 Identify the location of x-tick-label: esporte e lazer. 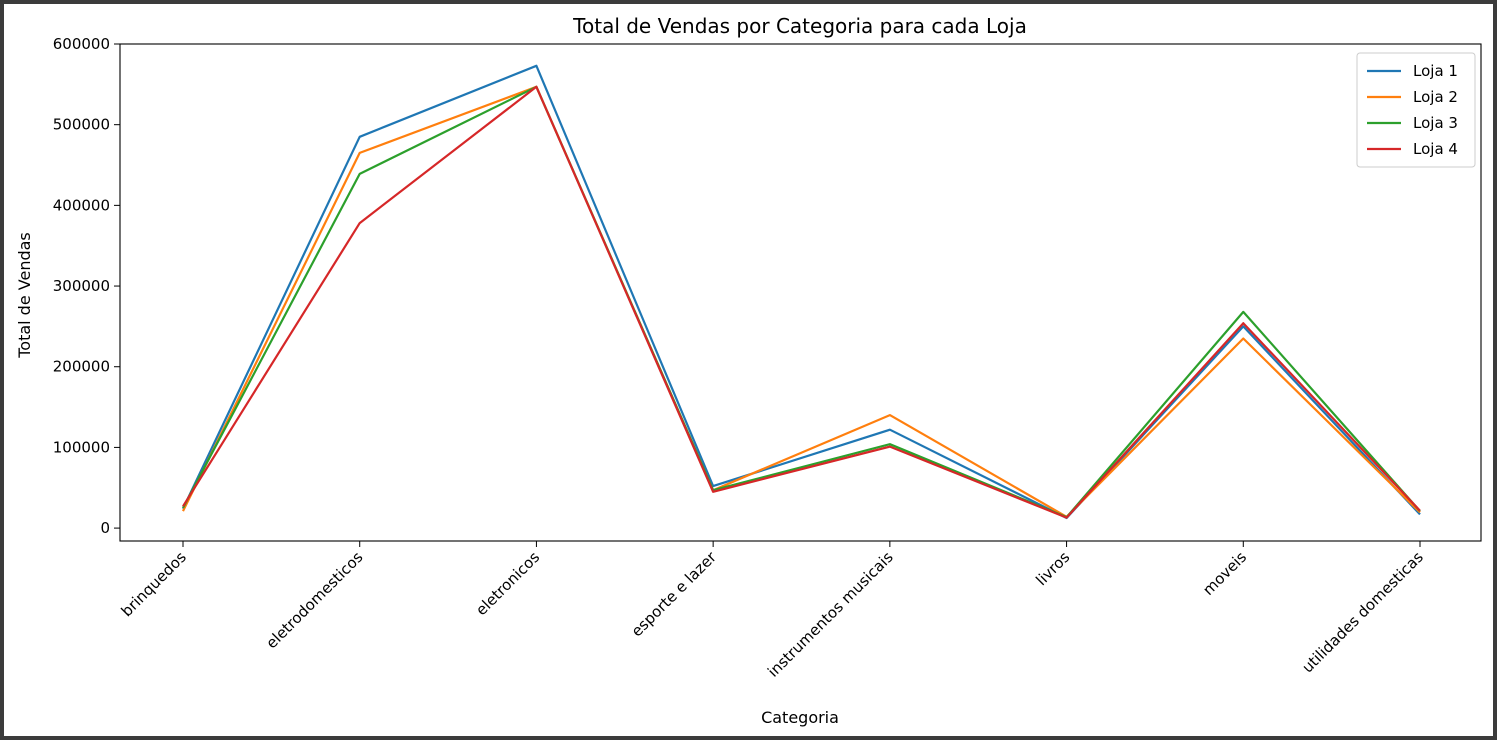
(674, 594).